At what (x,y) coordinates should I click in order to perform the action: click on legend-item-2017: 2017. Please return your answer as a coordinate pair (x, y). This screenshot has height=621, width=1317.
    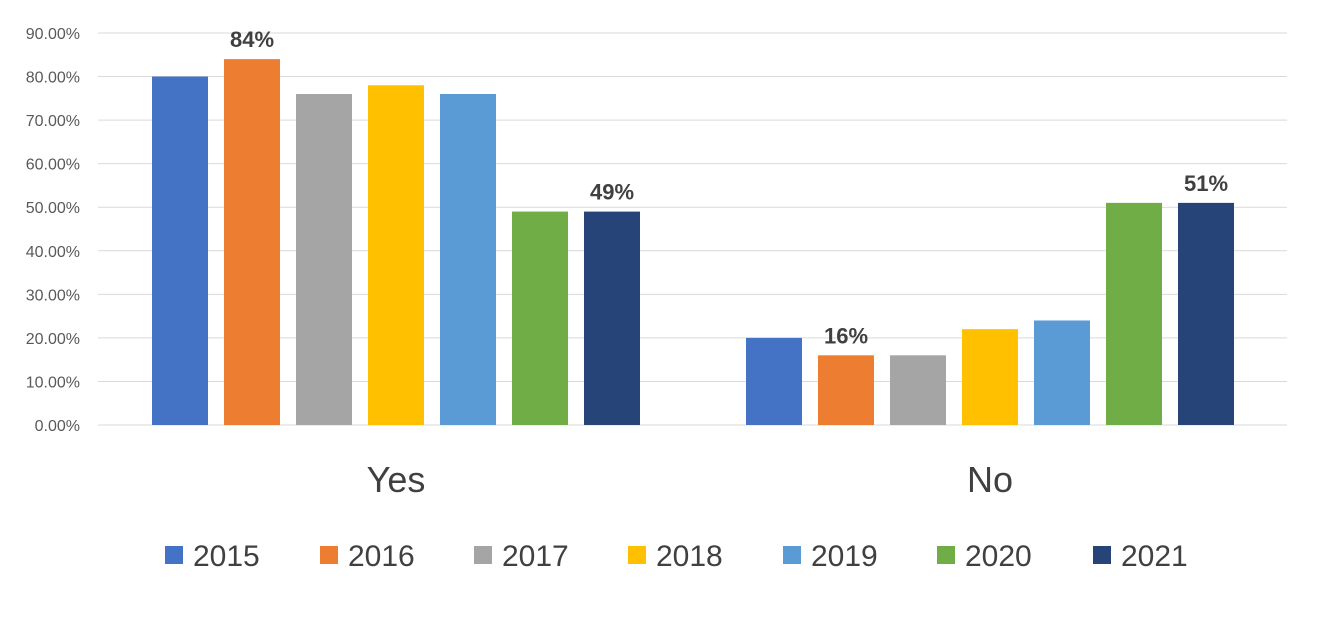
    Looking at the image, I should click on (521, 556).